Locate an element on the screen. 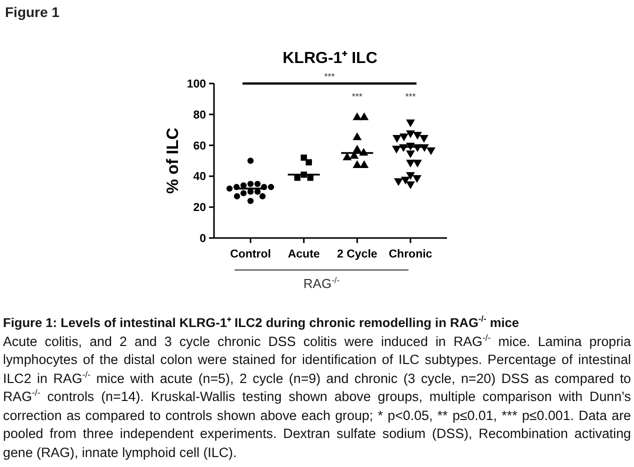 Image resolution: width=634 pixels, height=467 pixels. y-tick-label: 60 is located at coordinates (199, 146).